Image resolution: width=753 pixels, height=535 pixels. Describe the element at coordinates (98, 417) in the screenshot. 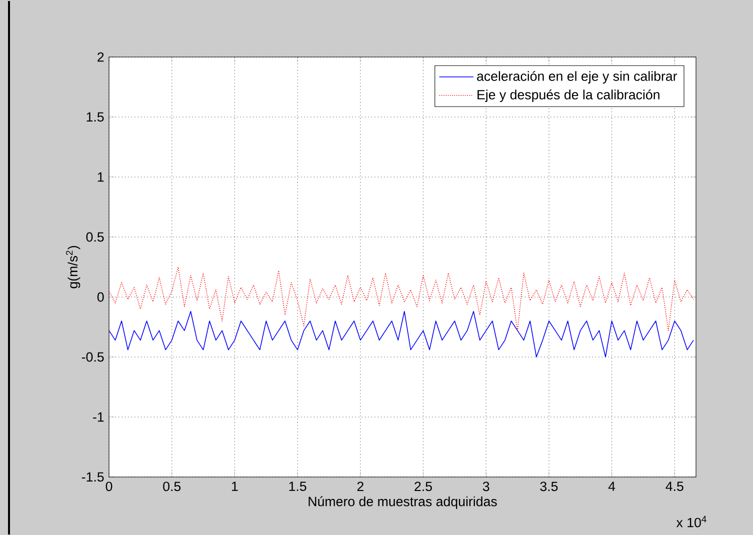

I see `y-tick-label: -1` at that location.